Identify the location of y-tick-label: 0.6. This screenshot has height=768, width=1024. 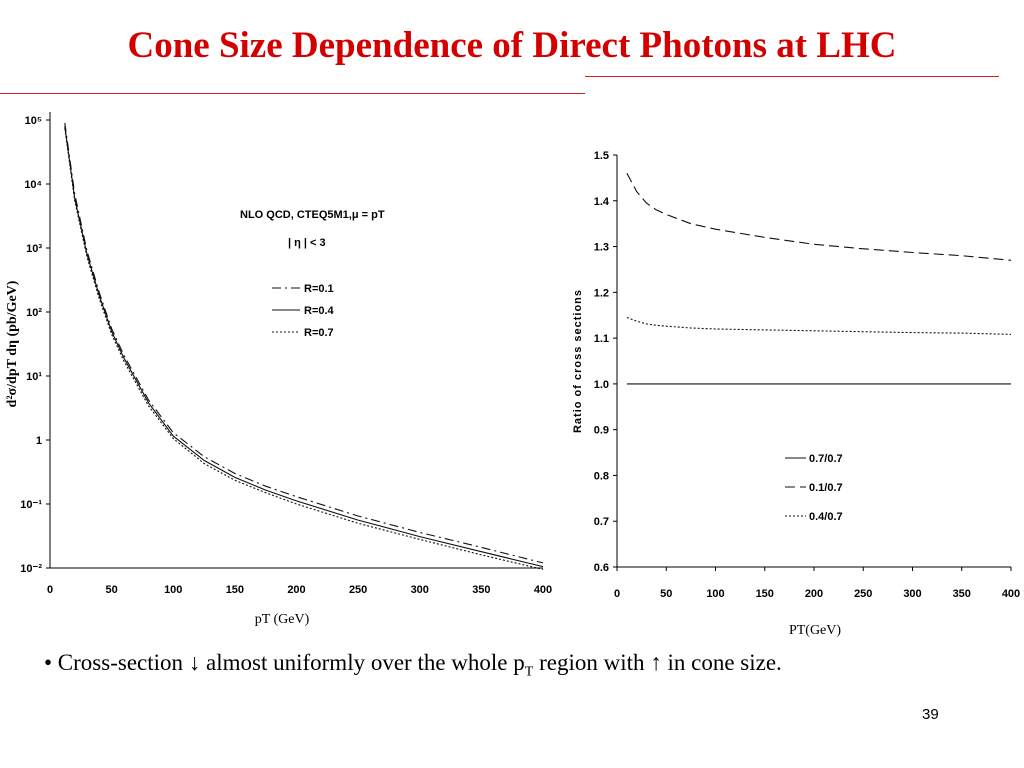
(601, 568).